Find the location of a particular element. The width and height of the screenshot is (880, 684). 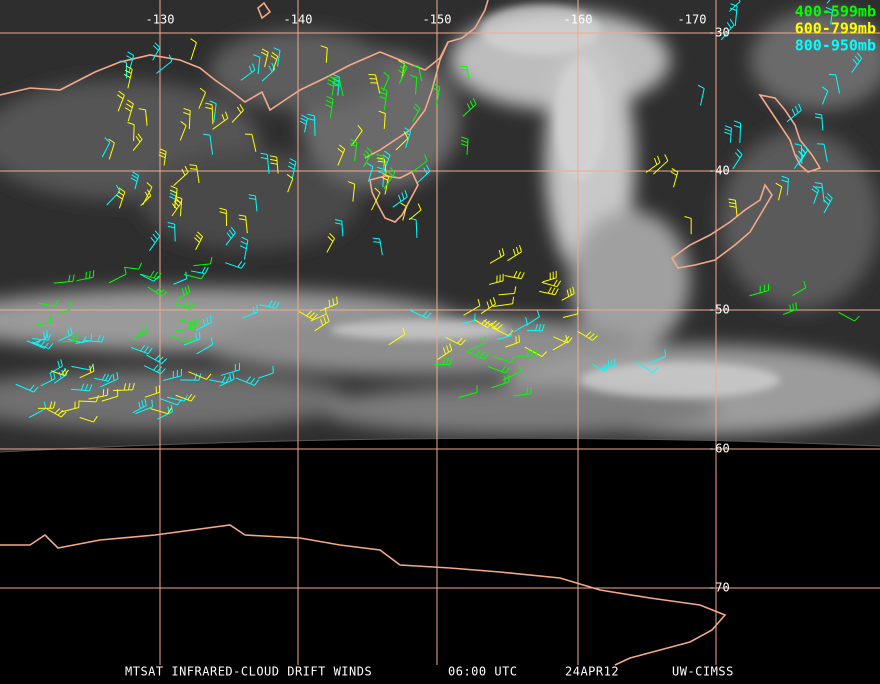

legend: 400-599mb 600-799mb 800-950mb is located at coordinates (835, 29).